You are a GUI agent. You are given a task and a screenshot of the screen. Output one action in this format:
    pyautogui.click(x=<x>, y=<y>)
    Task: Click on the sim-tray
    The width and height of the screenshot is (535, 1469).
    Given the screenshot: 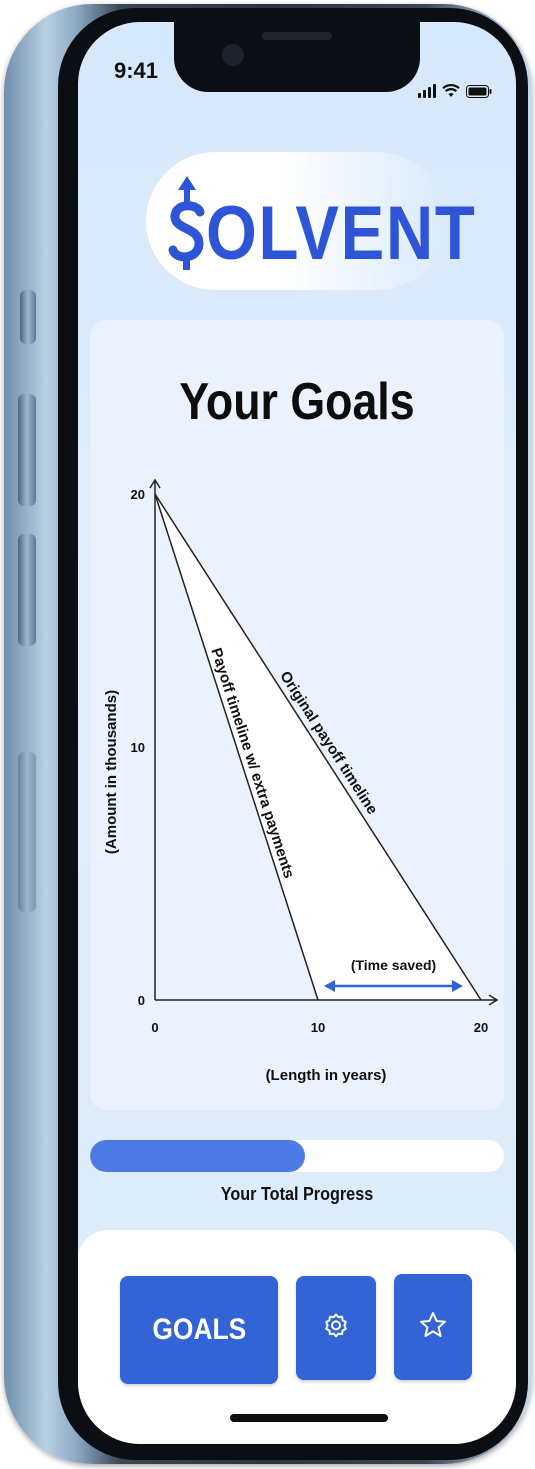 What is the action you would take?
    pyautogui.click(x=27, y=832)
    